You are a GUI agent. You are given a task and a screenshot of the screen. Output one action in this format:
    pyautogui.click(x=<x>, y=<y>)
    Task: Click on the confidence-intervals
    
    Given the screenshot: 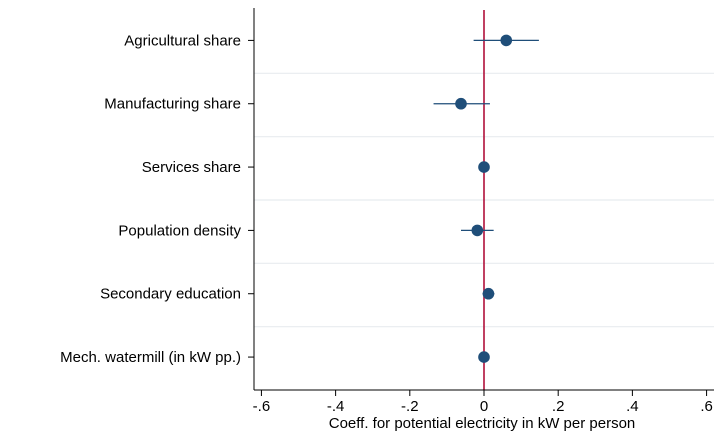 What is the action you would take?
    pyautogui.click(x=486, y=198)
    